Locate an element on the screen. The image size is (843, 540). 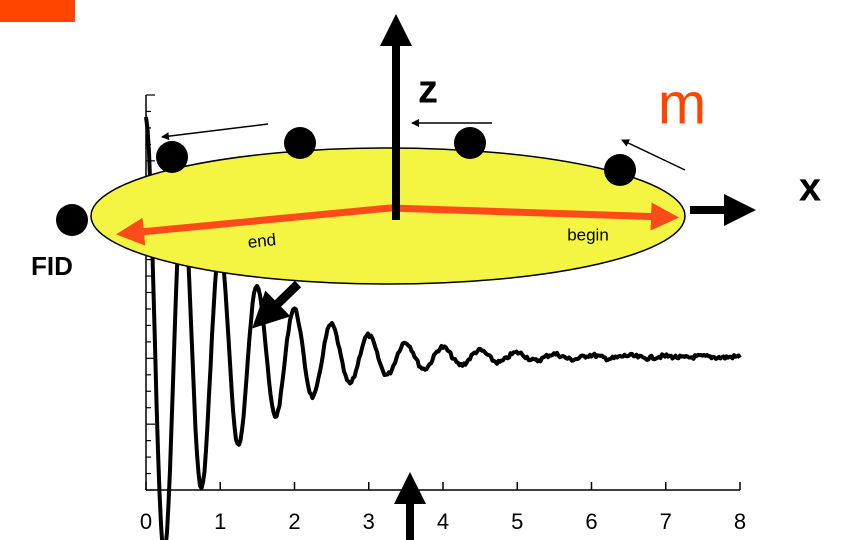
x-tick-label: 2 is located at coordinates (294, 521).